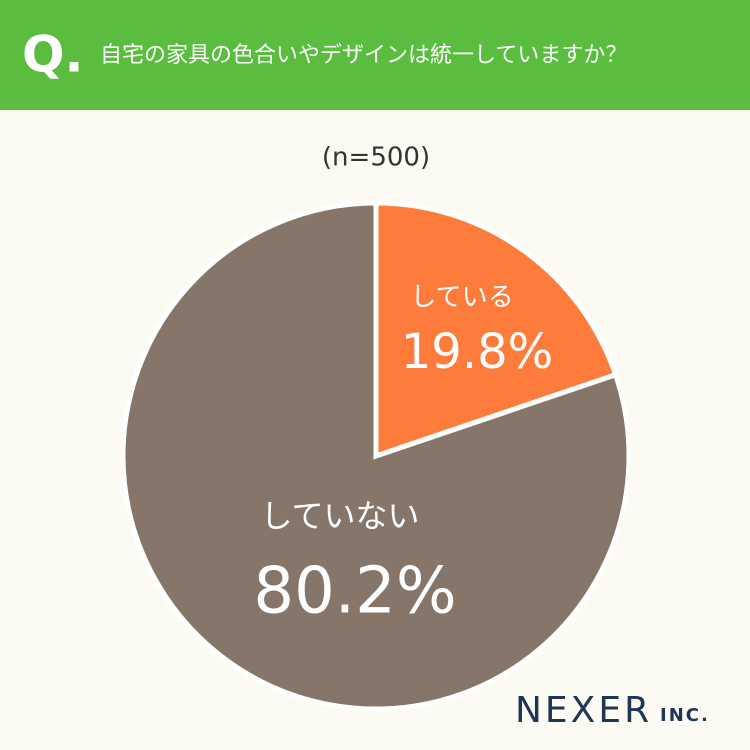  Describe the element at coordinates (339, 516) in the screenshot. I see `slice-category-label: していない` at that location.